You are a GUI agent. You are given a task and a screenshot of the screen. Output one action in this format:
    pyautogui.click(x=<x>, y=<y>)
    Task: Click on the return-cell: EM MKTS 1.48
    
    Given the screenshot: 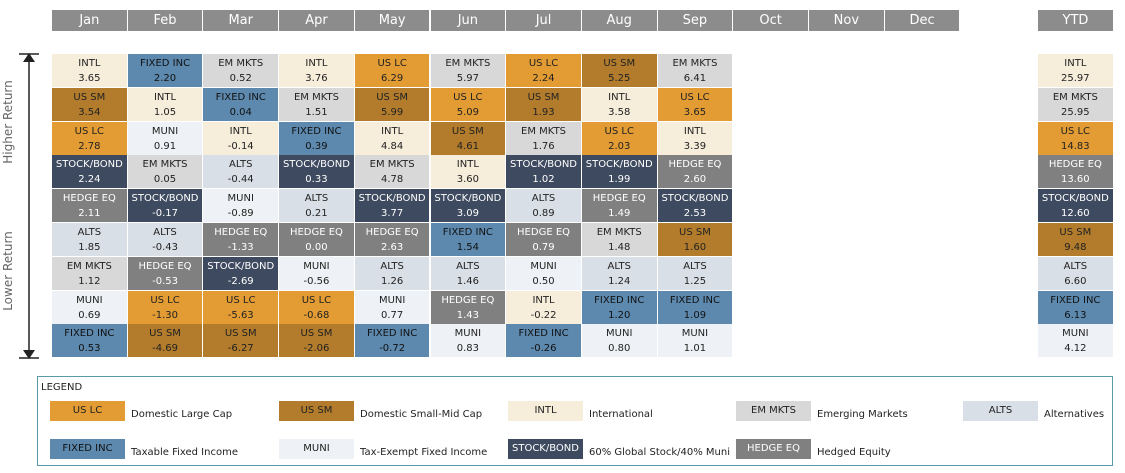 What is the action you would take?
    pyautogui.click(x=619, y=239)
    